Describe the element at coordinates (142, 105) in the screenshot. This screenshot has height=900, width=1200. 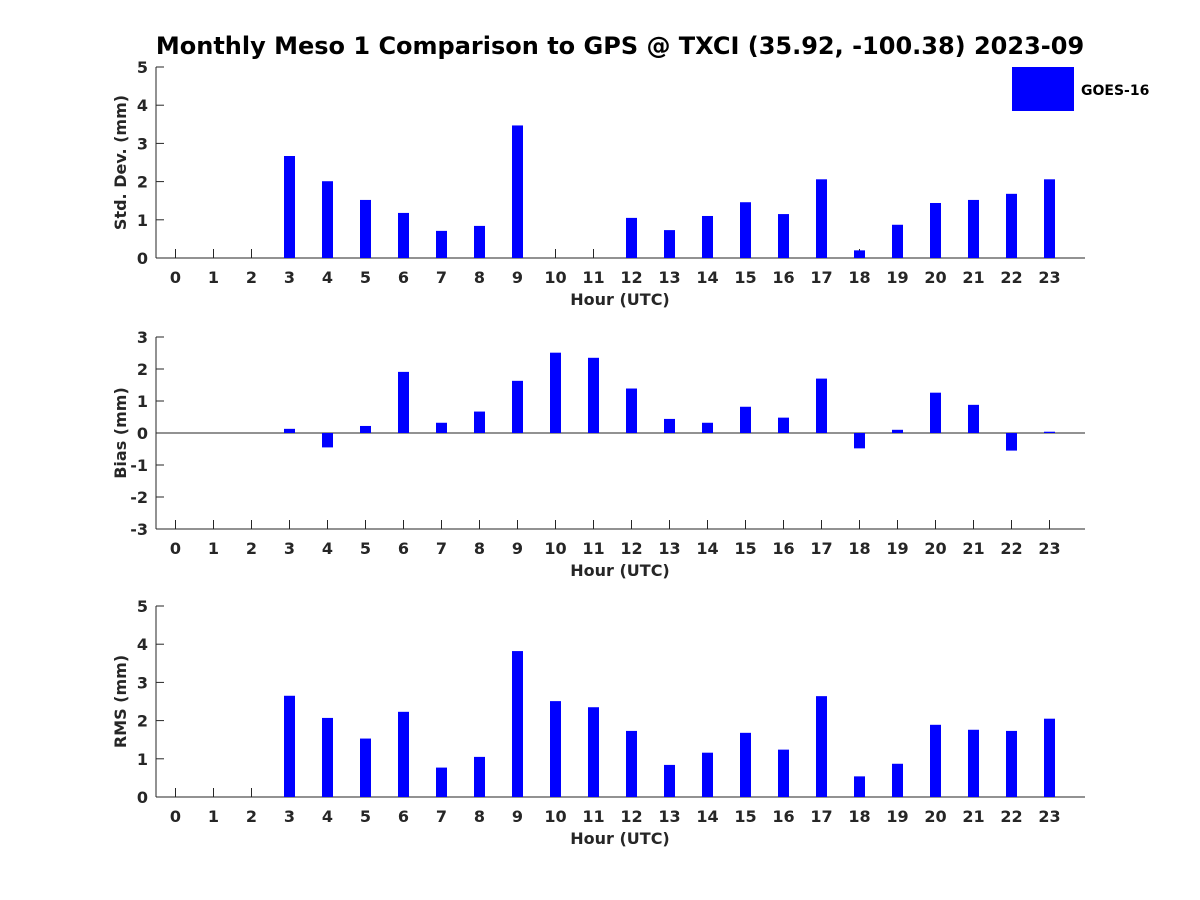
I see `y-tick-label: 4` at that location.